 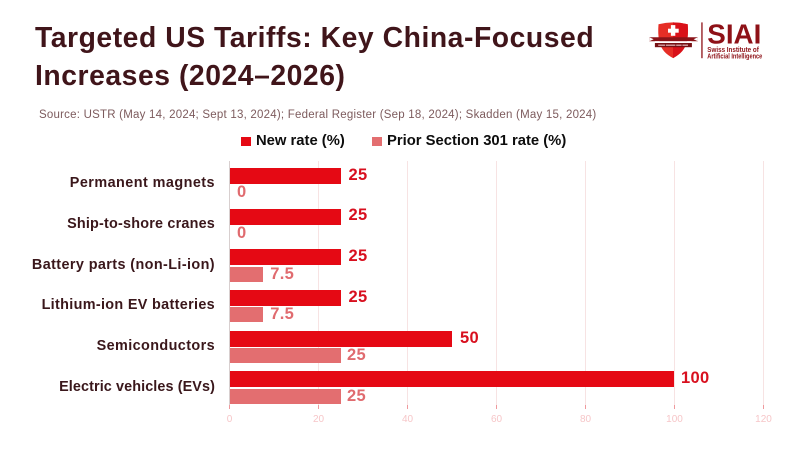 I want to click on svg-text: Artificial Intelligence, so click(x=734, y=56).